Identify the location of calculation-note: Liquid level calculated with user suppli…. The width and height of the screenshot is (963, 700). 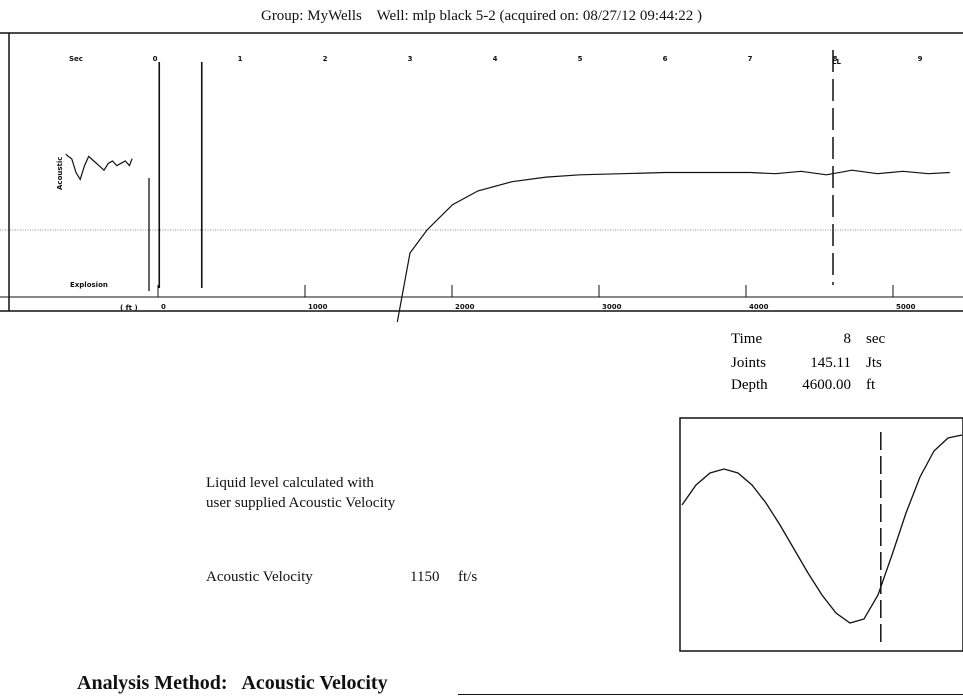
(300, 493).